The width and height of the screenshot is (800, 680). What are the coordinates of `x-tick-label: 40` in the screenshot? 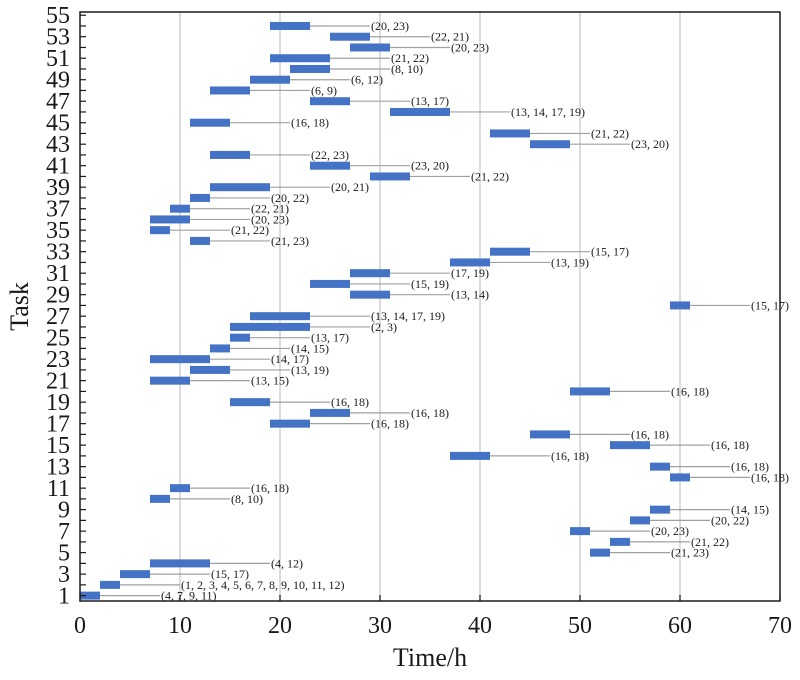 It's located at (480, 626).